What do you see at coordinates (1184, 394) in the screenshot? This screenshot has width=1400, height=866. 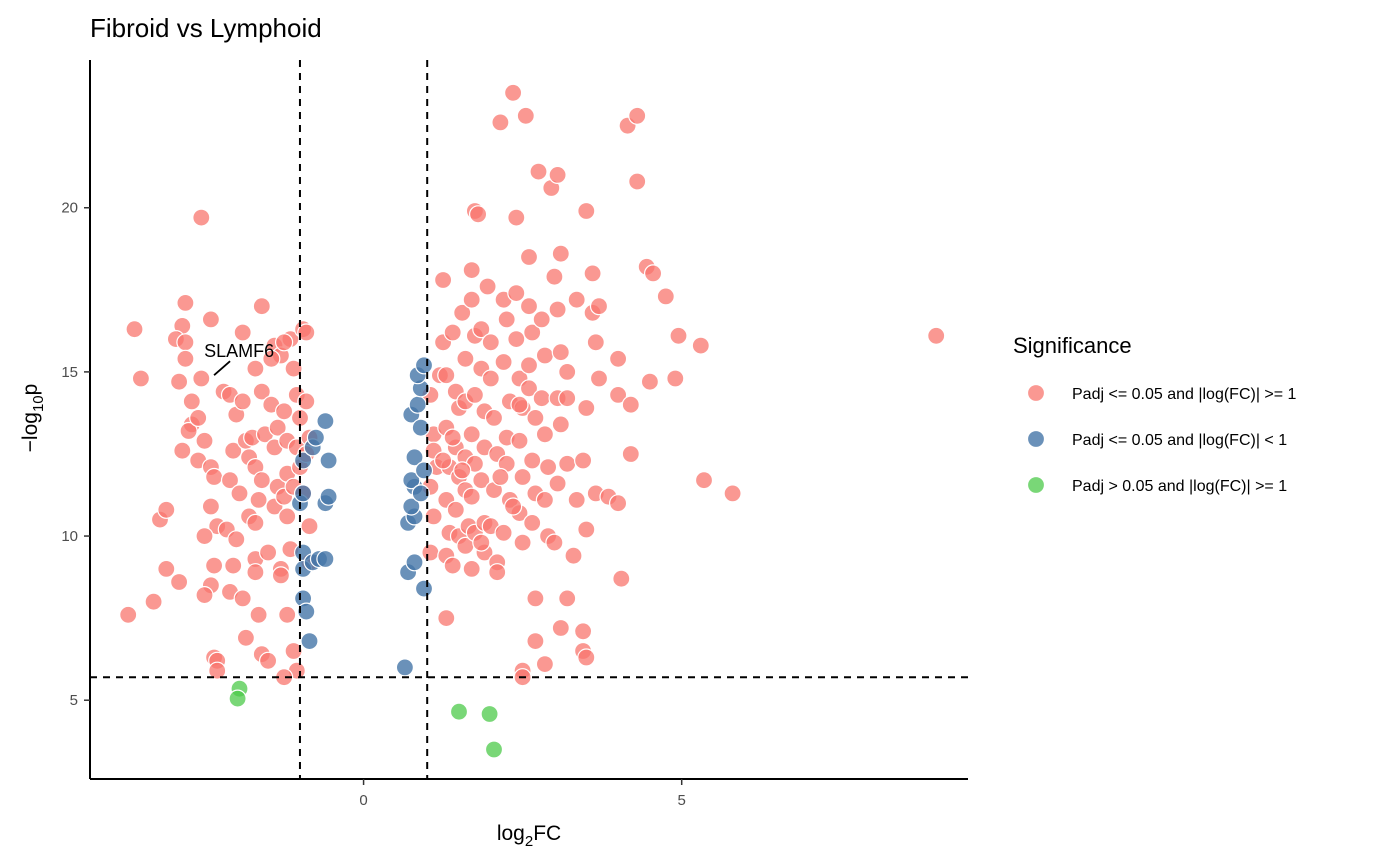 I see `legend-label: Padj <= 0.05 and |log(FC)| >= 1` at bounding box center [1184, 394].